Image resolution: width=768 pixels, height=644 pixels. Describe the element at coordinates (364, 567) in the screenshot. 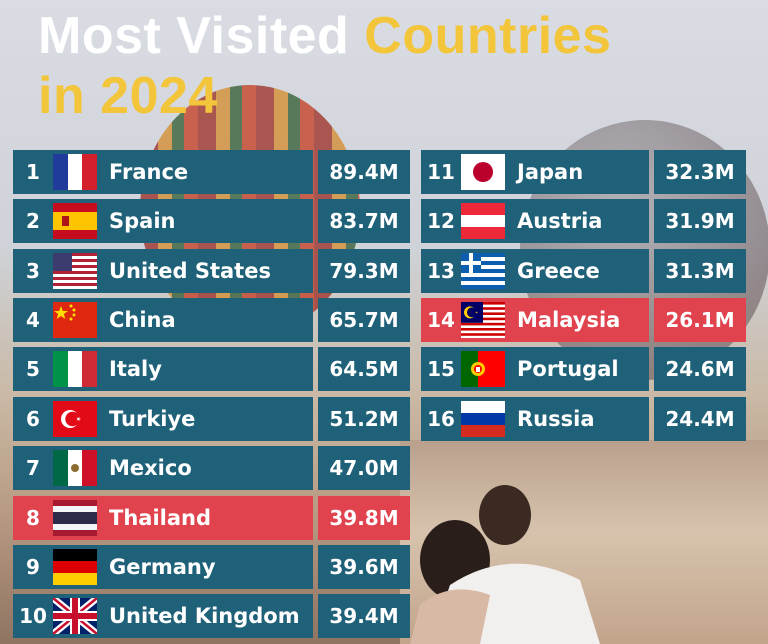

I see `visitors-value: 39.6M` at that location.